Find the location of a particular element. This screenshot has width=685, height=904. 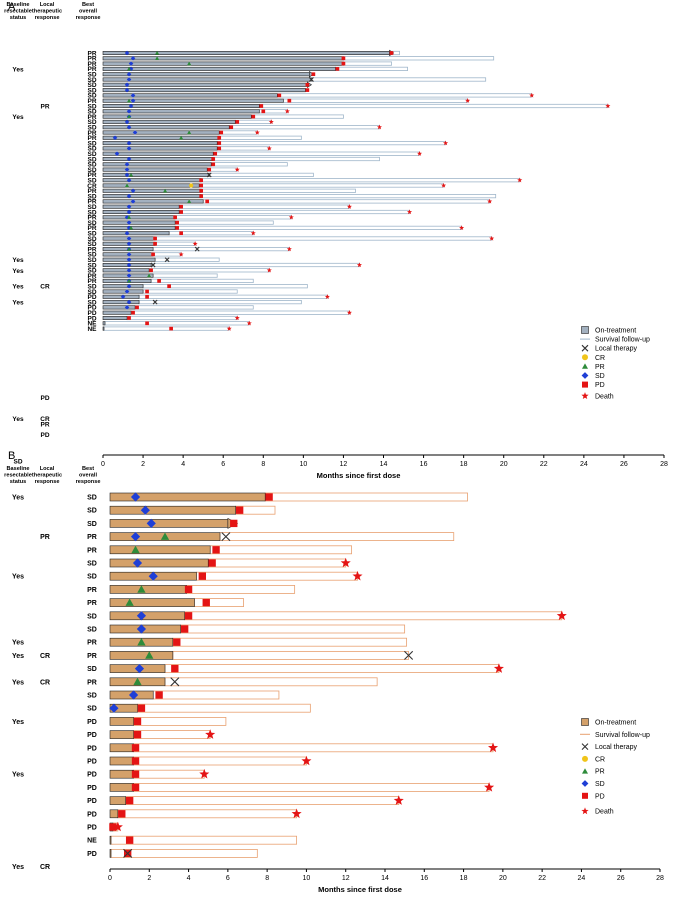

legend-label: Death is located at coordinates (604, 396).